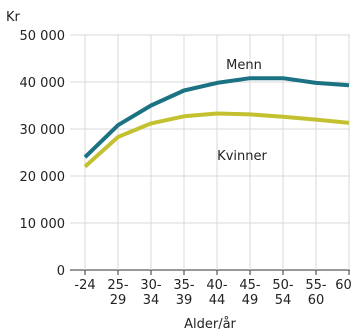 This screenshot has width=351, height=331. Describe the element at coordinates (242, 111) in the screenshot. I see `series-labels: Menn Kvinner` at that location.